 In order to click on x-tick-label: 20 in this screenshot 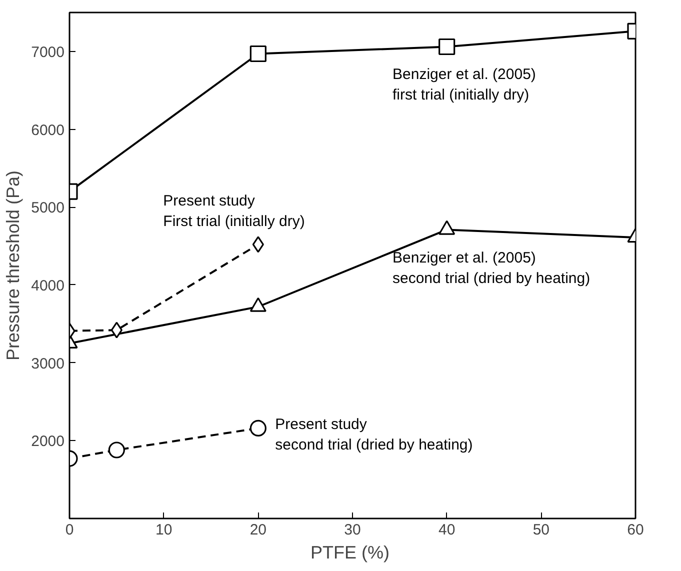, I will do `click(258, 530)`.